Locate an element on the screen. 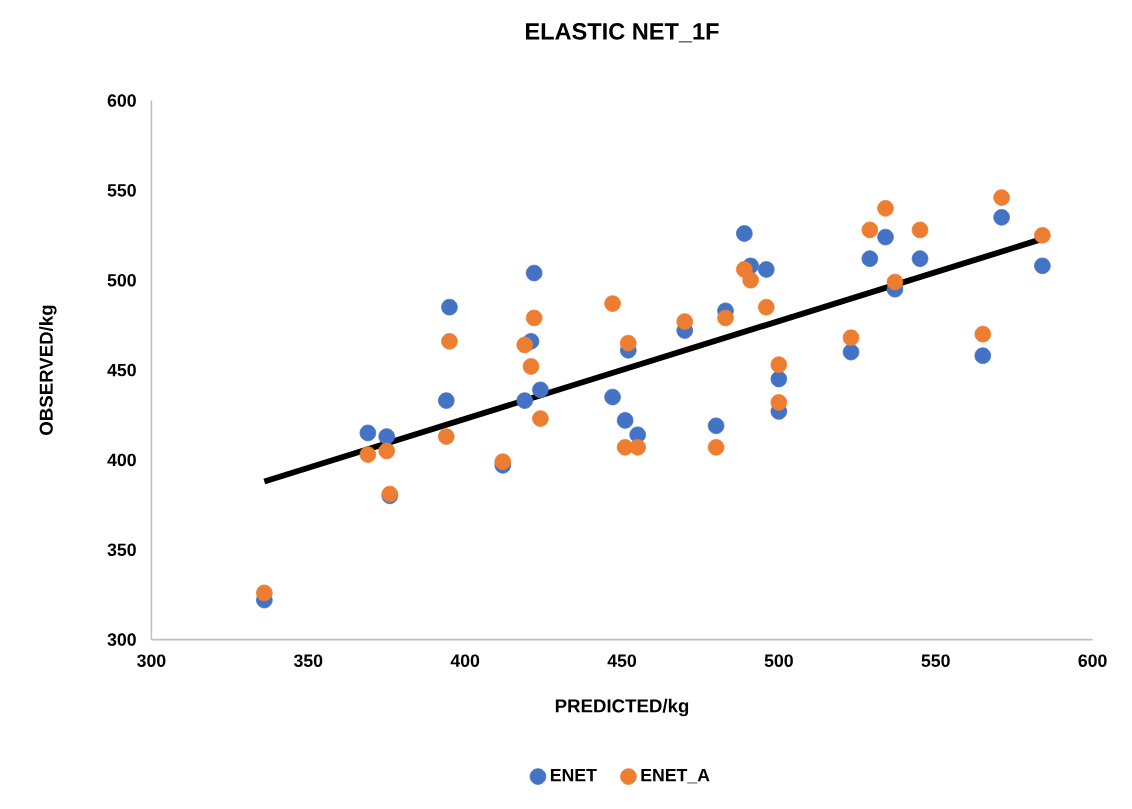 The image size is (1132, 809). y-axis-title: OBSERVED/kg is located at coordinates (48, 370).